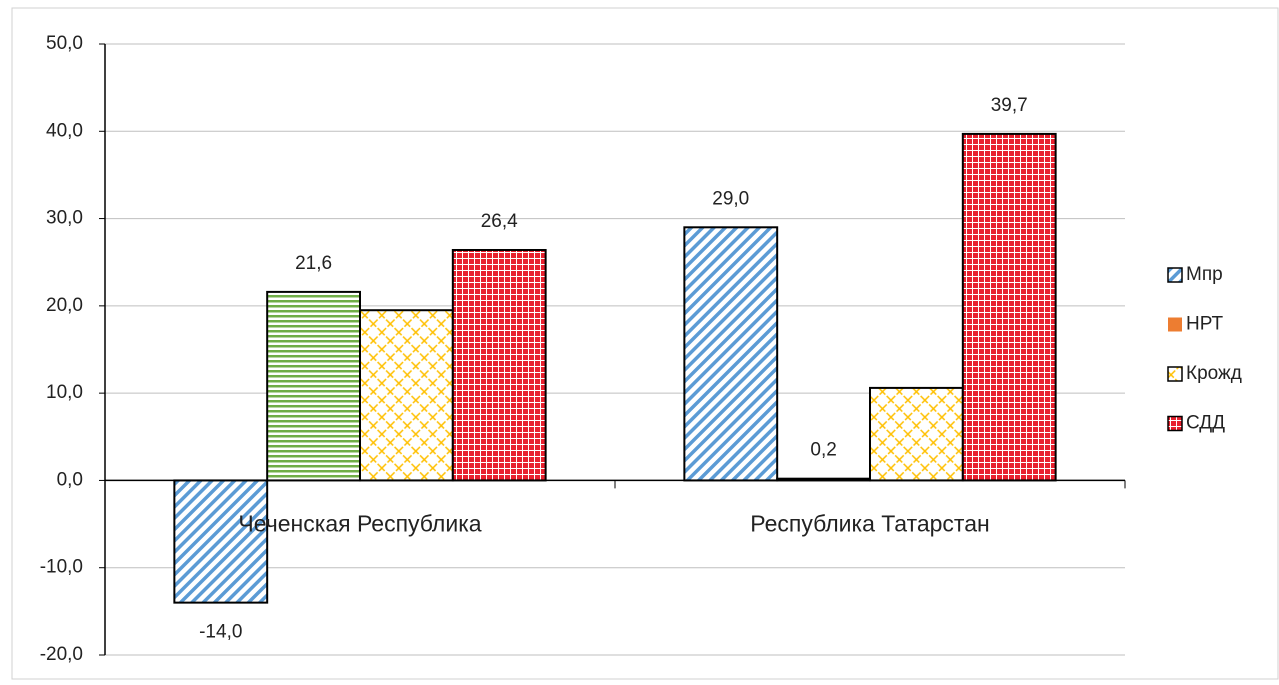  Describe the element at coordinates (499, 221) in the screenshot. I see `data-label: 26,4` at that location.